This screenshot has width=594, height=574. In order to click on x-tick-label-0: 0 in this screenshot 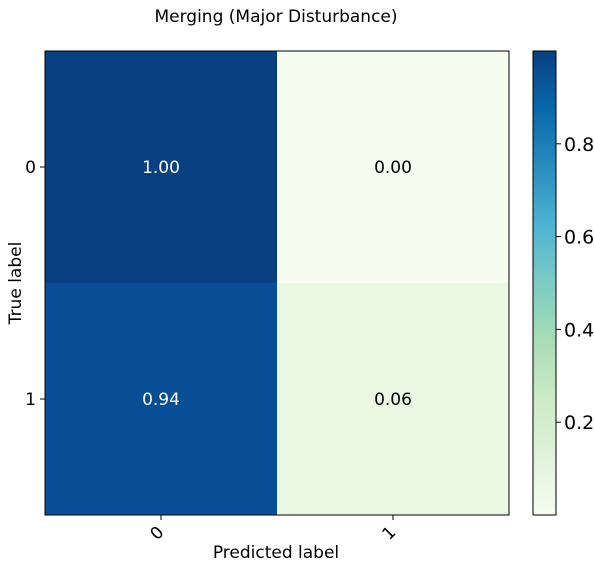, I will do `click(158, 534)`.